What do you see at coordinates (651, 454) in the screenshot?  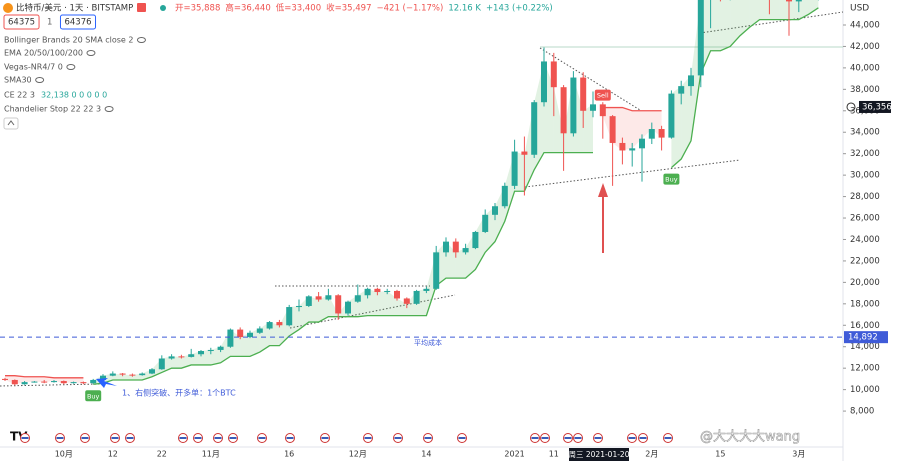 I see `x-tick-label: 2月` at bounding box center [651, 454].